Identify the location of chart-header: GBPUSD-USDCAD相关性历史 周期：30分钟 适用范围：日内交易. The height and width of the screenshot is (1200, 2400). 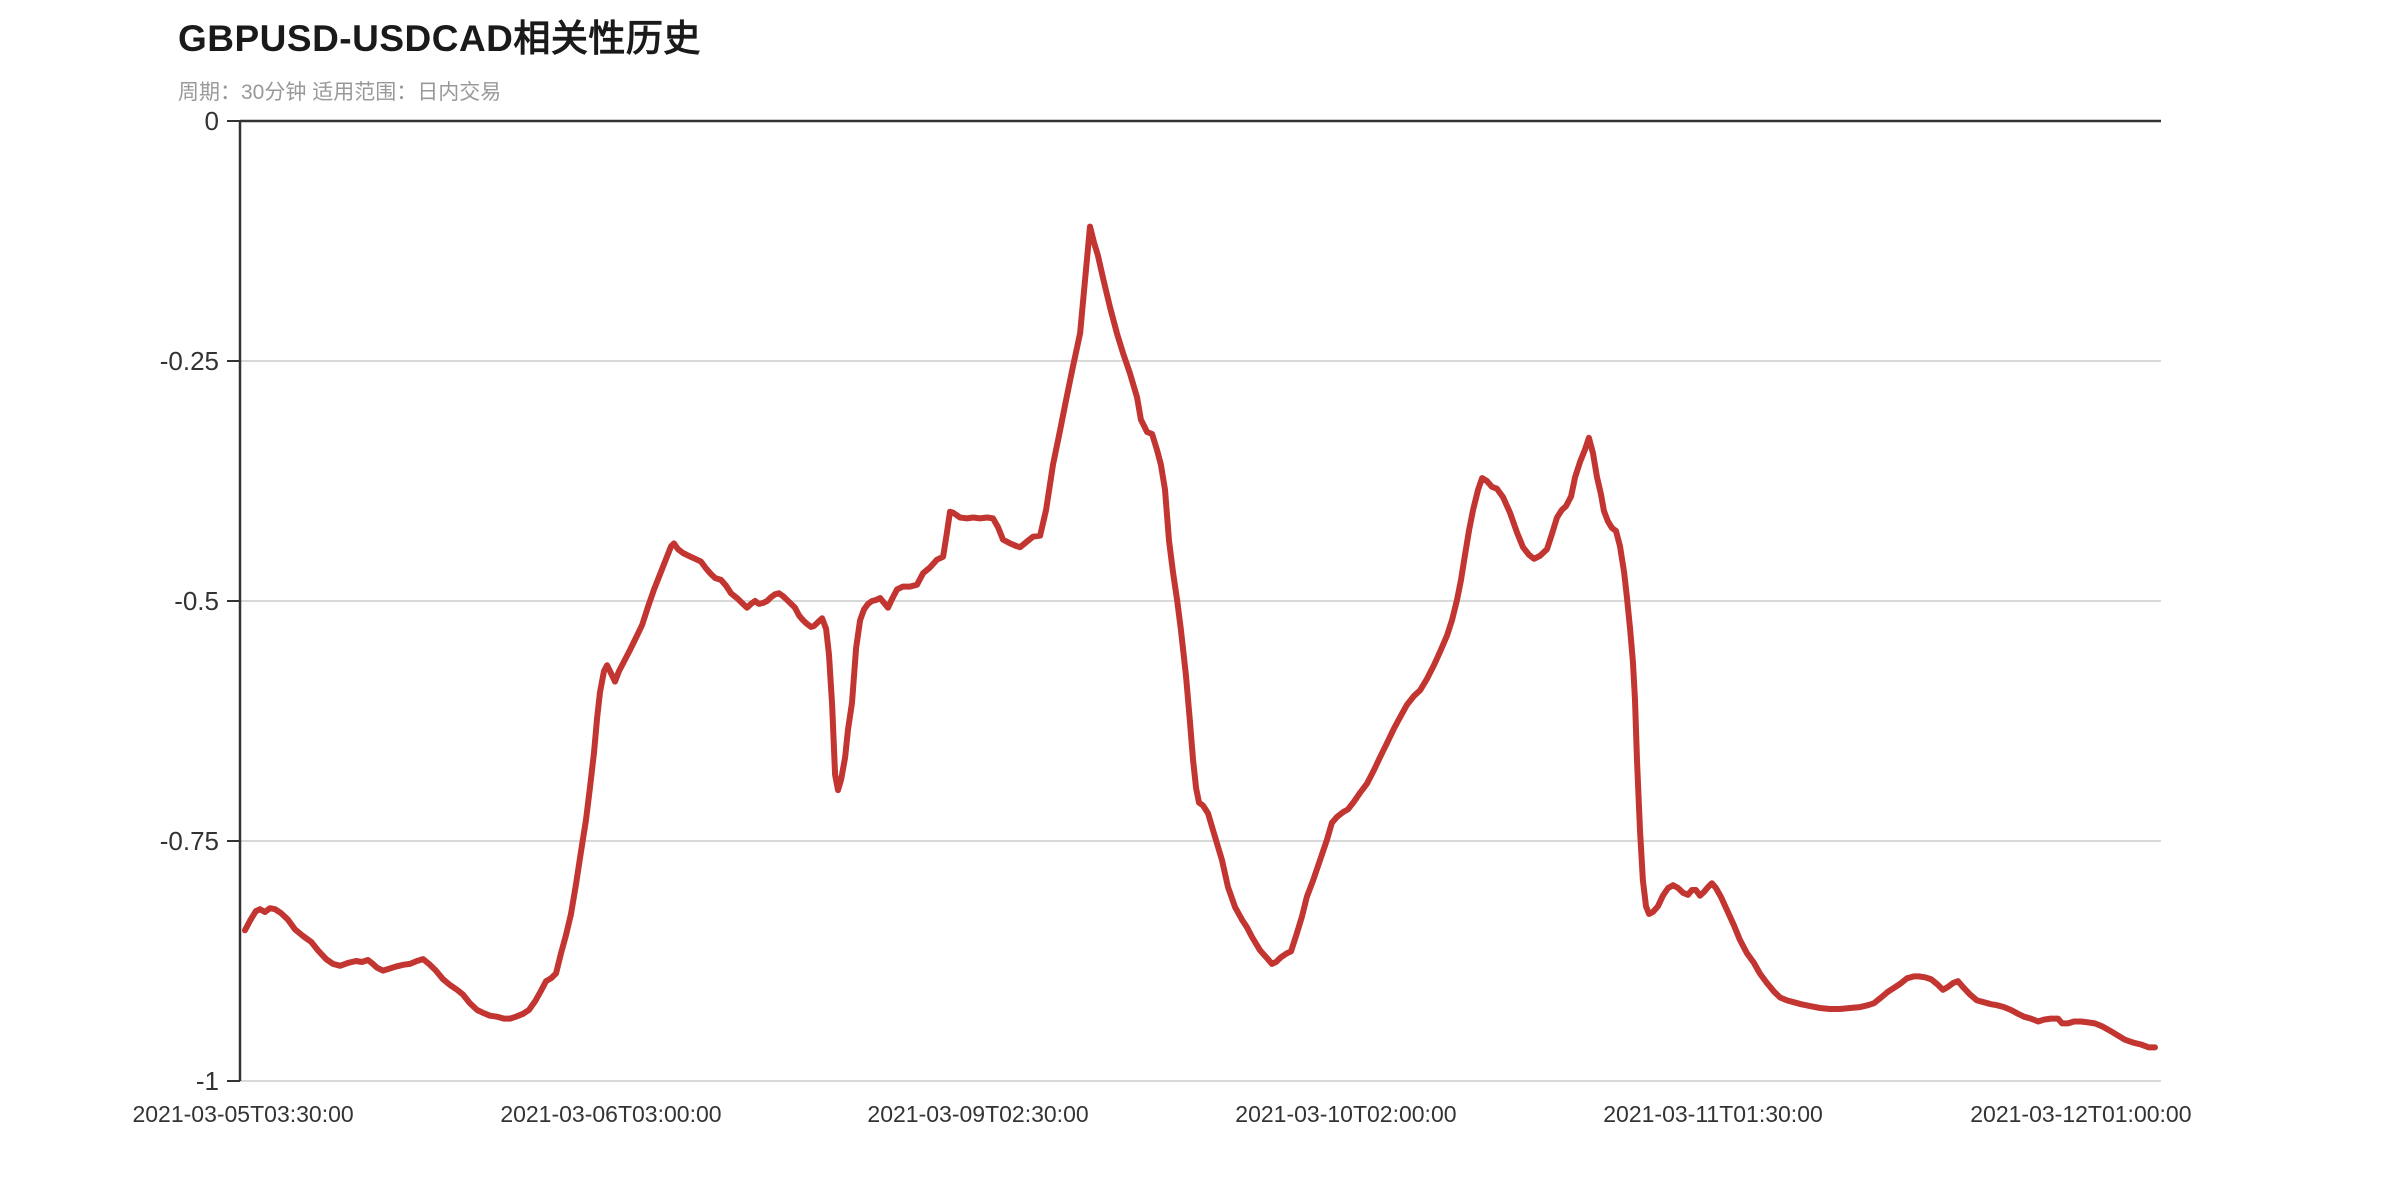
(439, 57).